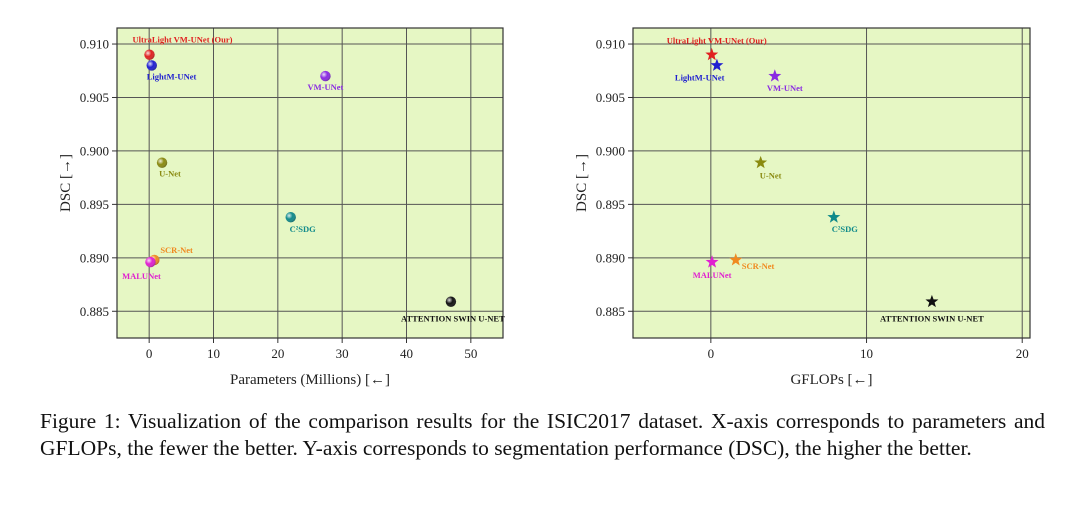  I want to click on x-tick-label: 40, so click(406, 353).